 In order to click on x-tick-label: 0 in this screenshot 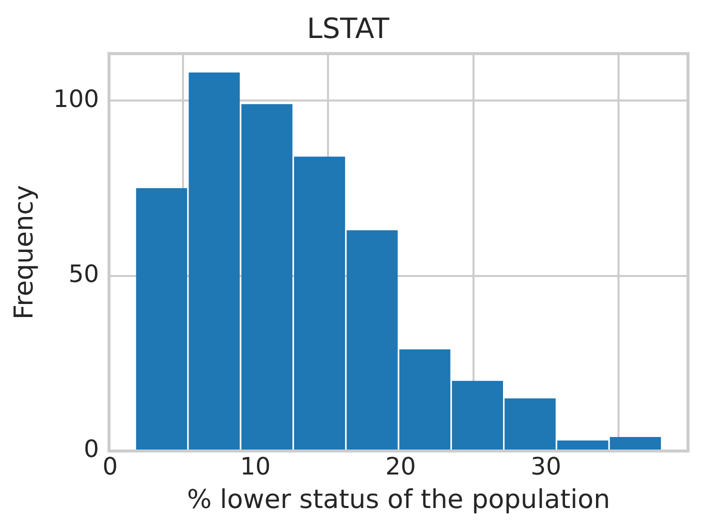, I will do `click(110, 466)`.